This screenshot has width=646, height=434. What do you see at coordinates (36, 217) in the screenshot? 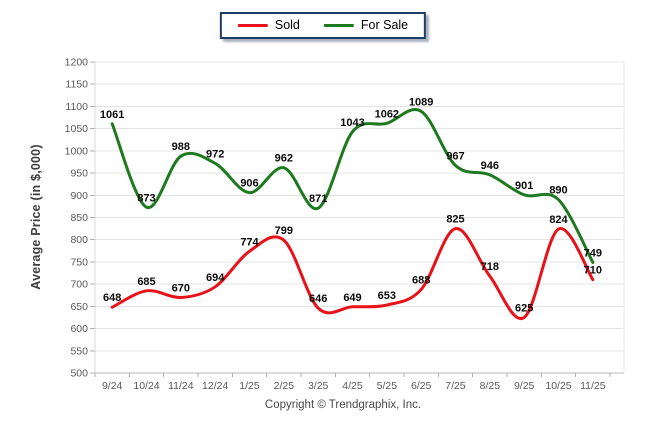
I see `y-axis-title: Average Price (in $,000)` at bounding box center [36, 217].